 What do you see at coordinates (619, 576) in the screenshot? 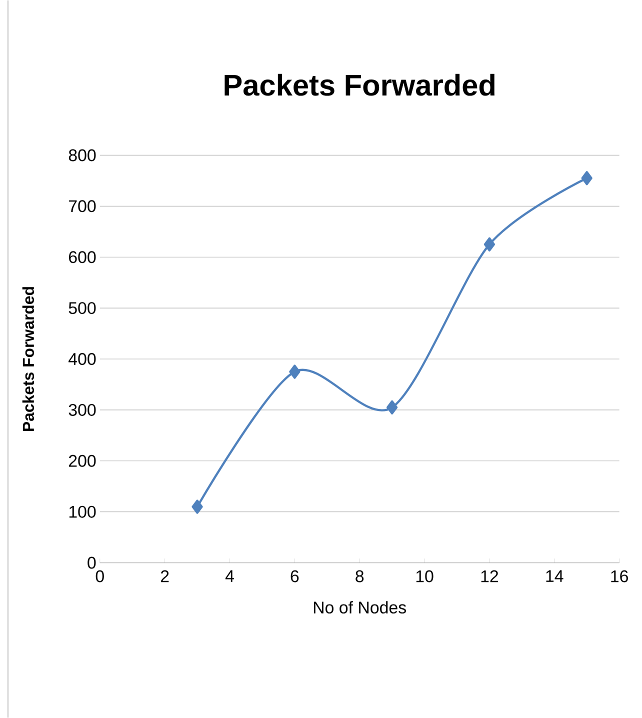
I see `x-tick-label: 16` at bounding box center [619, 576].